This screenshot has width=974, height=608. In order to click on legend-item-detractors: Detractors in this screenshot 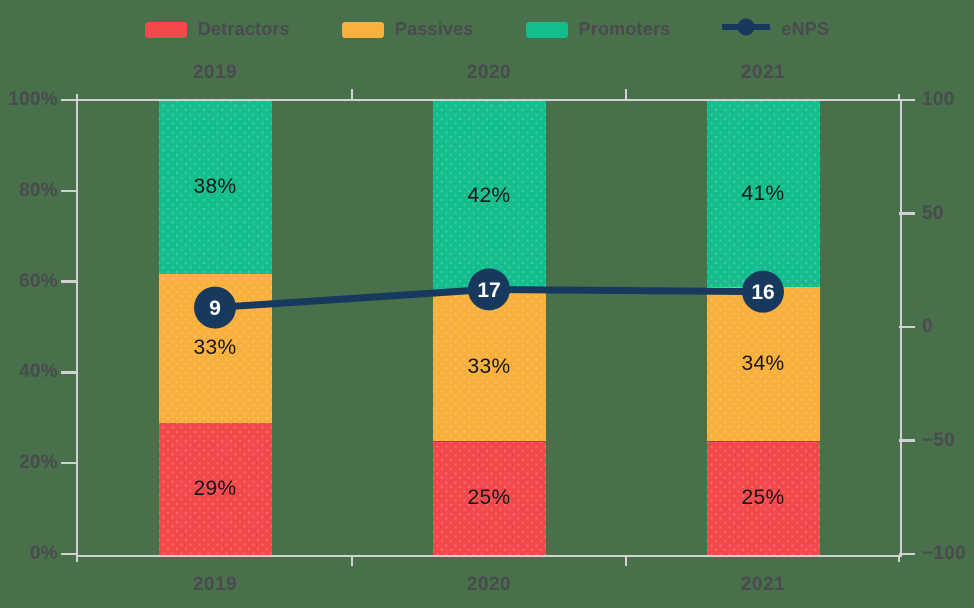, I will do `click(217, 29)`.